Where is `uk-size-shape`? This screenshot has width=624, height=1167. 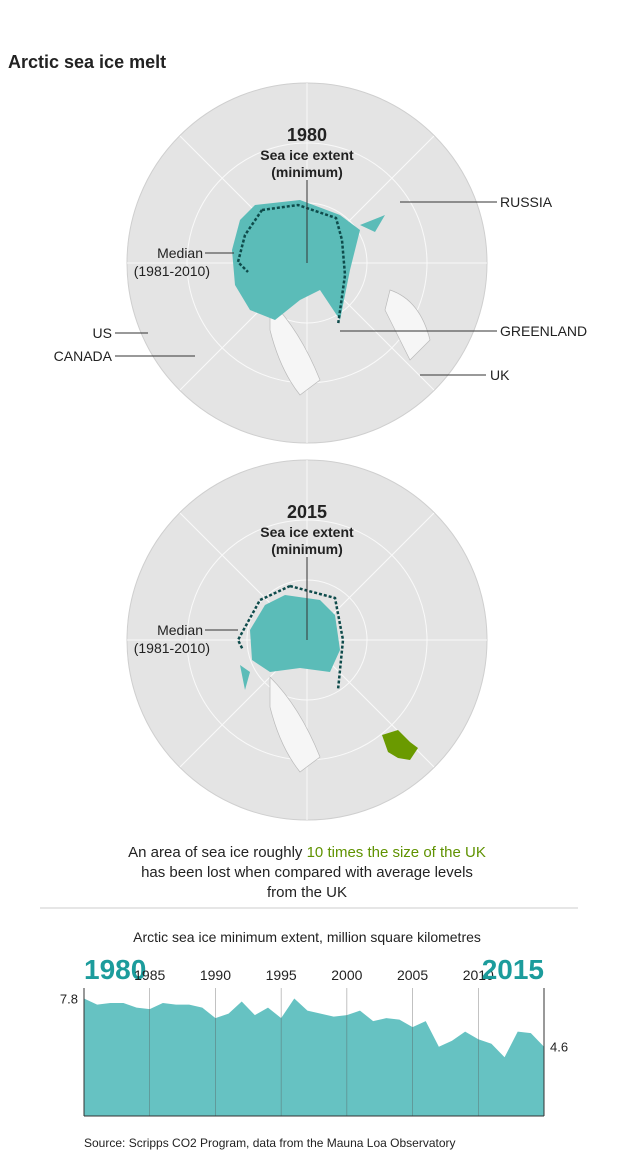
uk-size-shape is located at coordinates (400, 745).